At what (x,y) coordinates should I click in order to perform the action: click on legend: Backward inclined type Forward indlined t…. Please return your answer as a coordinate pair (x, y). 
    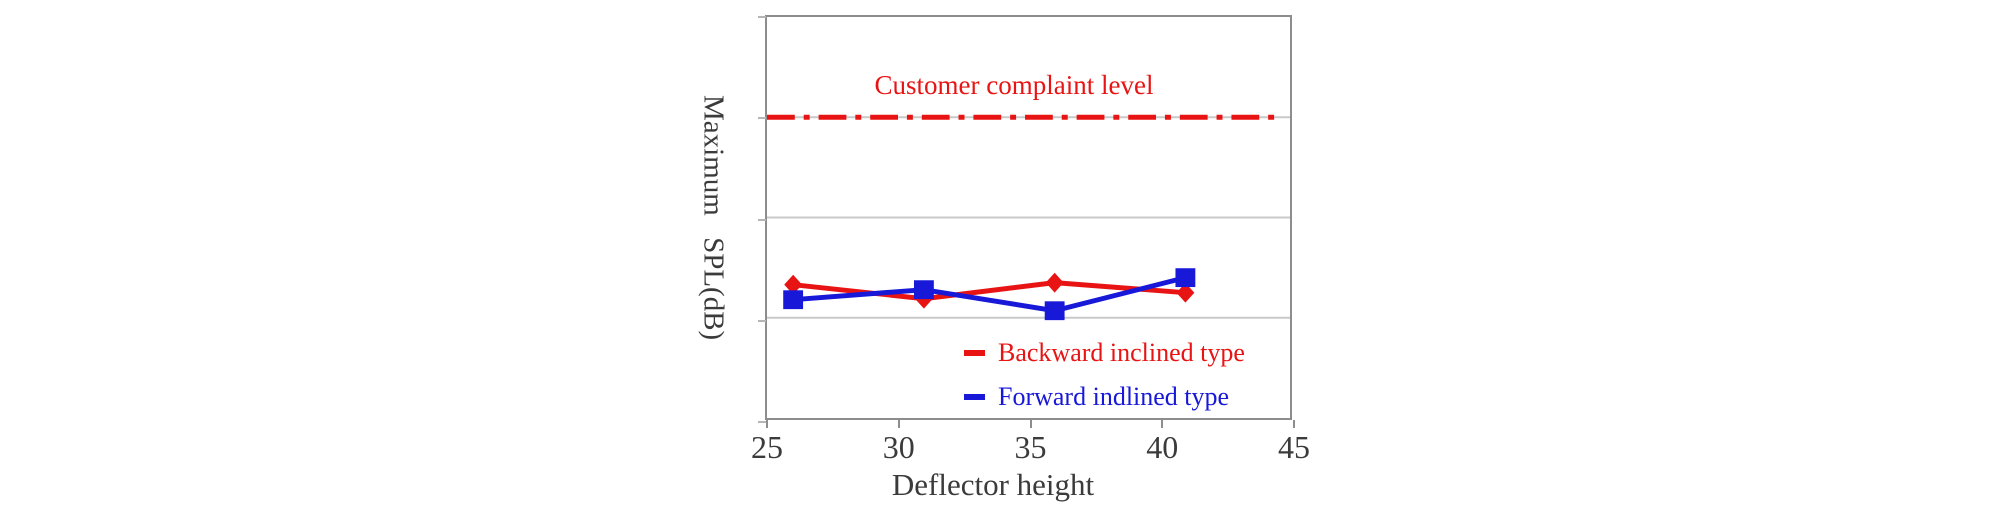
    Looking at the image, I should click on (1104, 381).